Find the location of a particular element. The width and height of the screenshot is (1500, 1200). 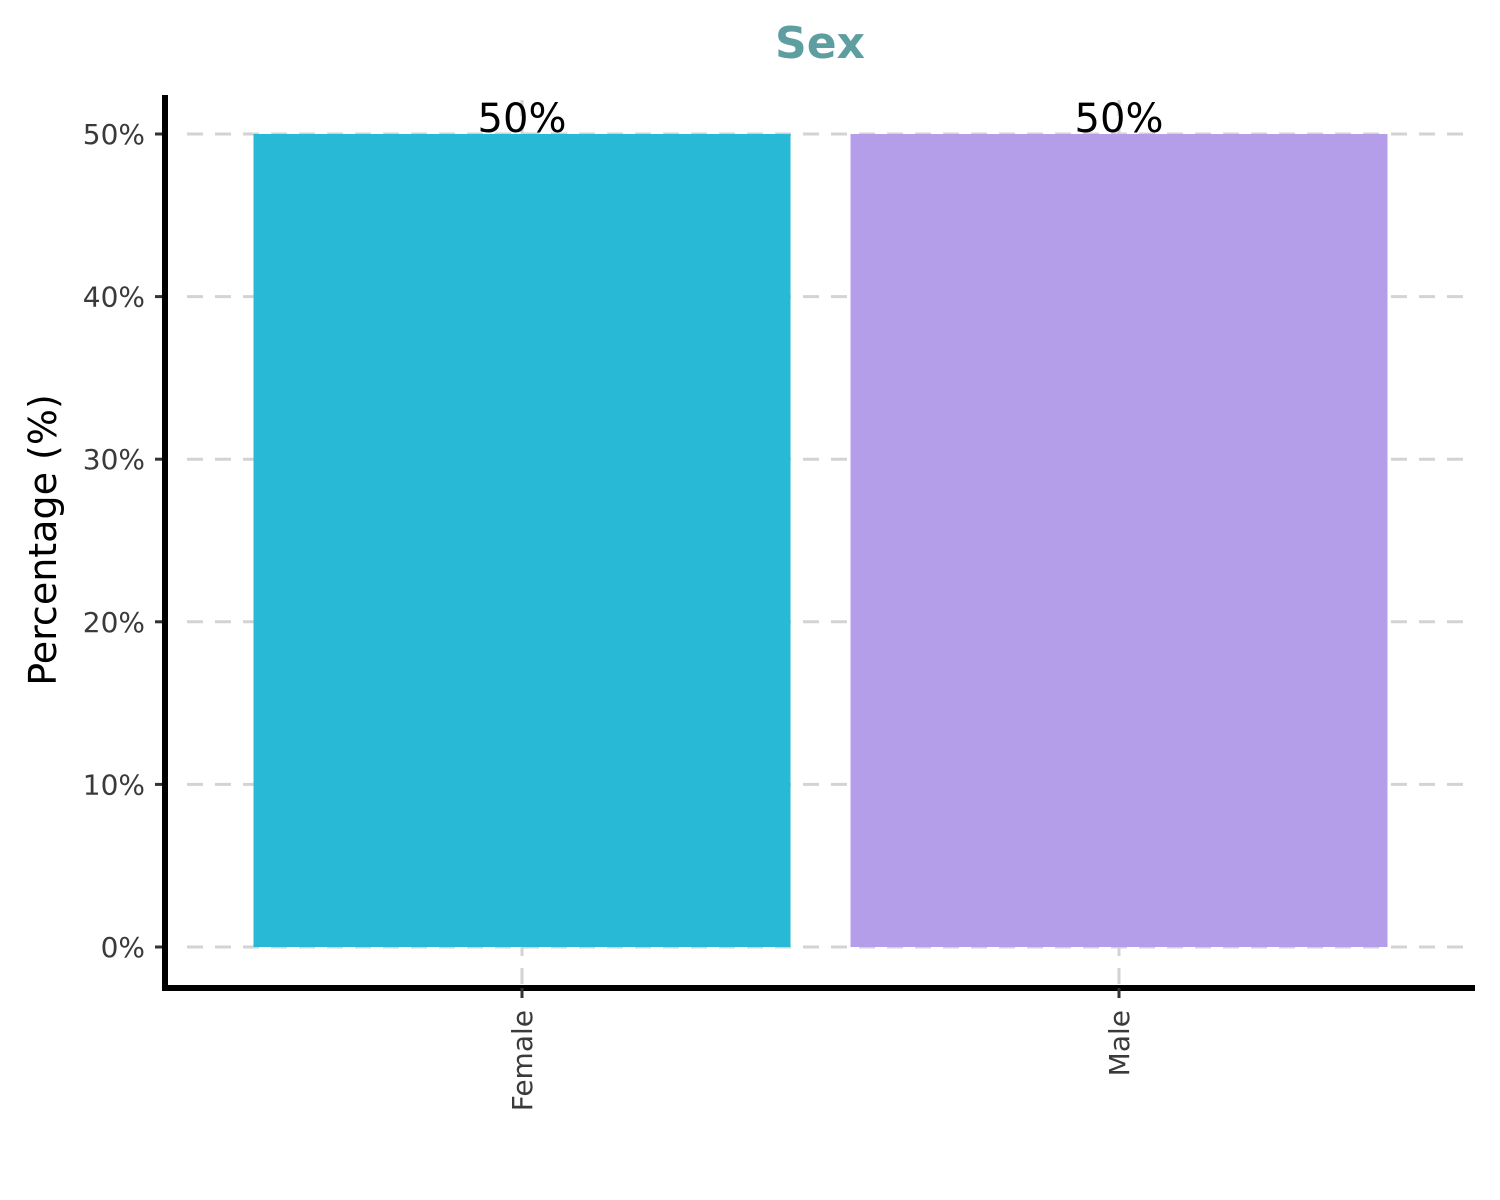

chart-title: Sex is located at coordinates (820, 43).